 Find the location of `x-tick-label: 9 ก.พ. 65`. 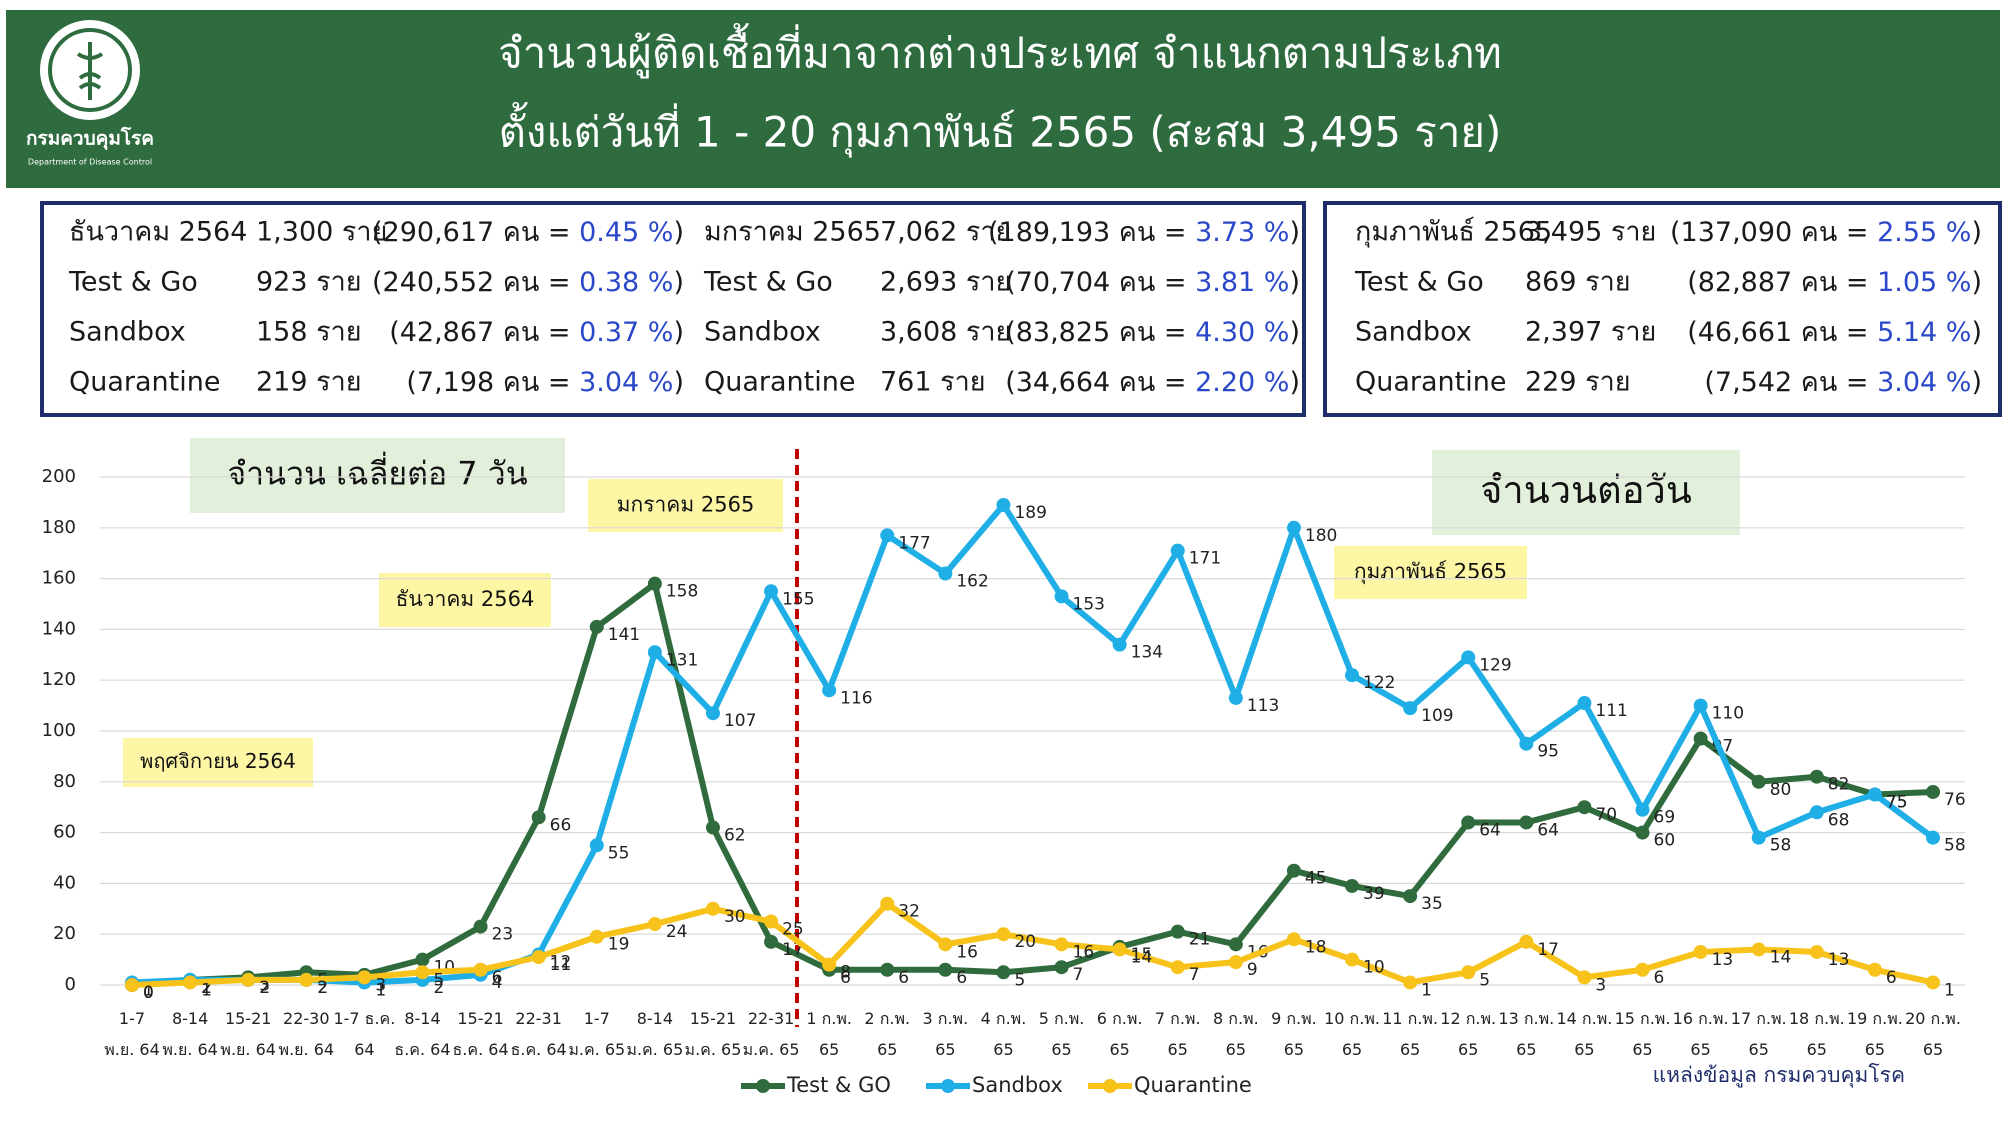

x-tick-label: 9 ก.พ. 65 is located at coordinates (1294, 1034).